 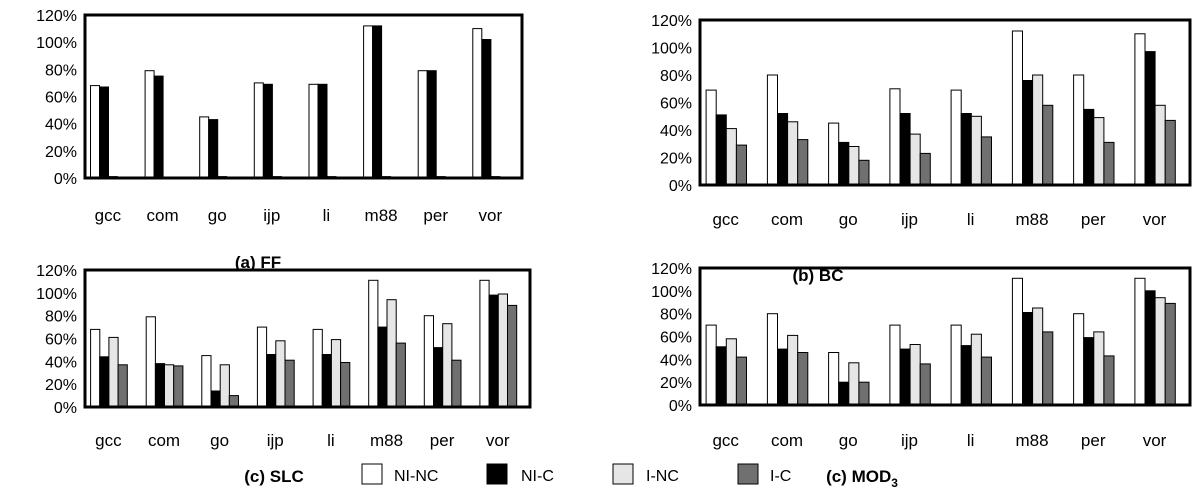 I want to click on chart-a-category-label: li, so click(x=327, y=215).